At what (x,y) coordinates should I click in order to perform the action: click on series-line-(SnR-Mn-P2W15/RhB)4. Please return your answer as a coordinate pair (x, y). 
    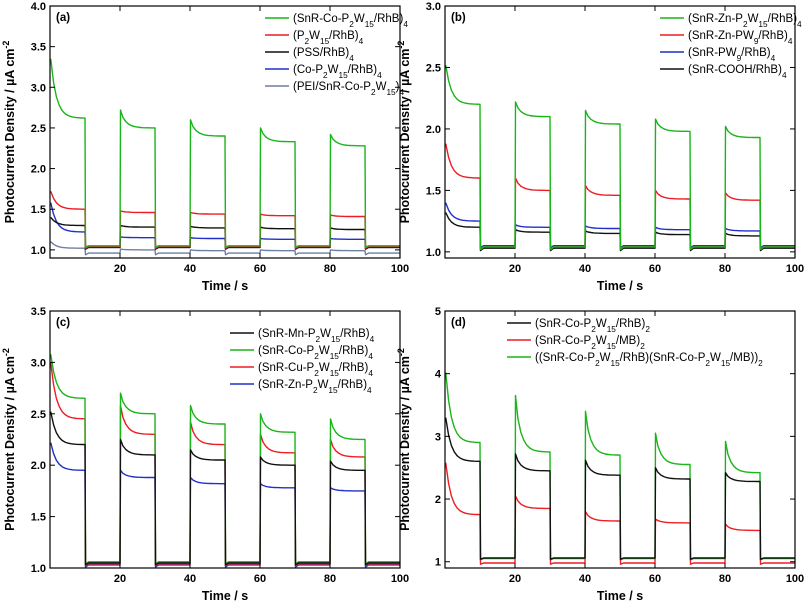
    Looking at the image, I should click on (225, 488).